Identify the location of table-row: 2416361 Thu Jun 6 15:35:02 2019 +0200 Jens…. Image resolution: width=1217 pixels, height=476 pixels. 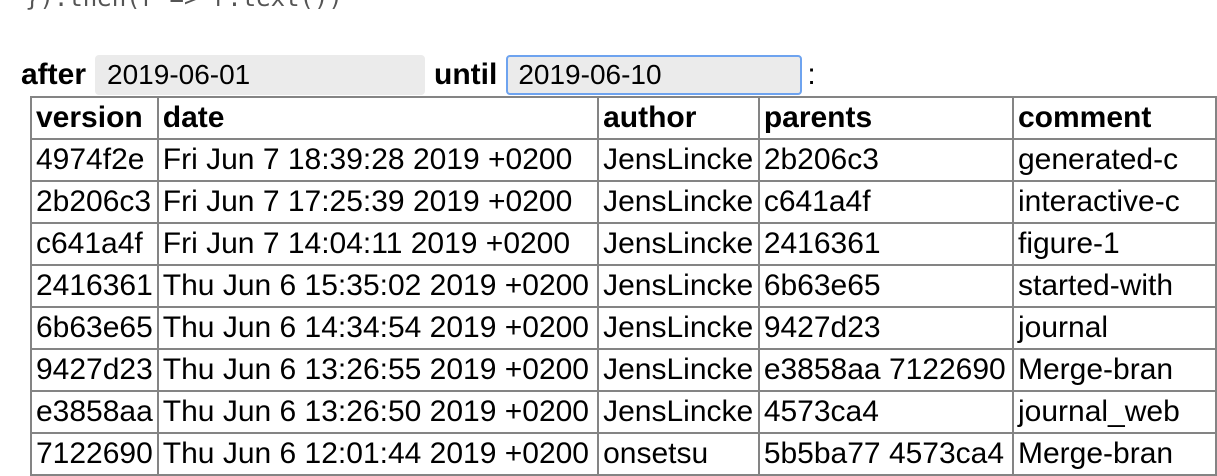
(623, 286).